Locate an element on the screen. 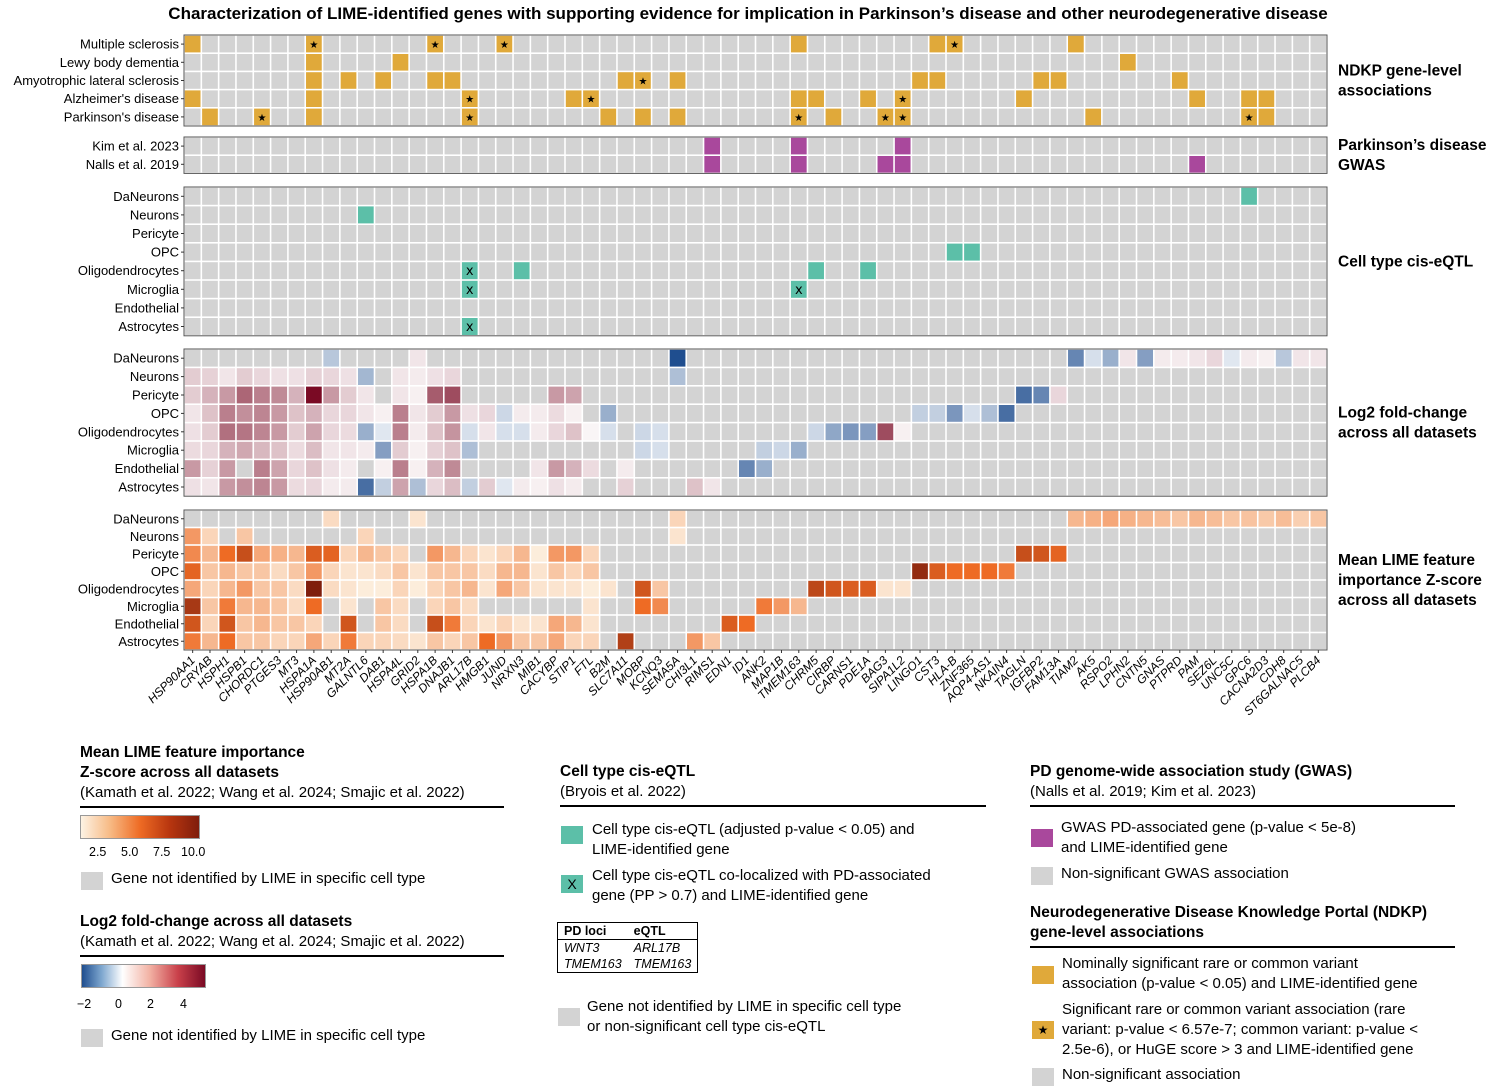  lime-row-label: Neurons is located at coordinates (155, 536).